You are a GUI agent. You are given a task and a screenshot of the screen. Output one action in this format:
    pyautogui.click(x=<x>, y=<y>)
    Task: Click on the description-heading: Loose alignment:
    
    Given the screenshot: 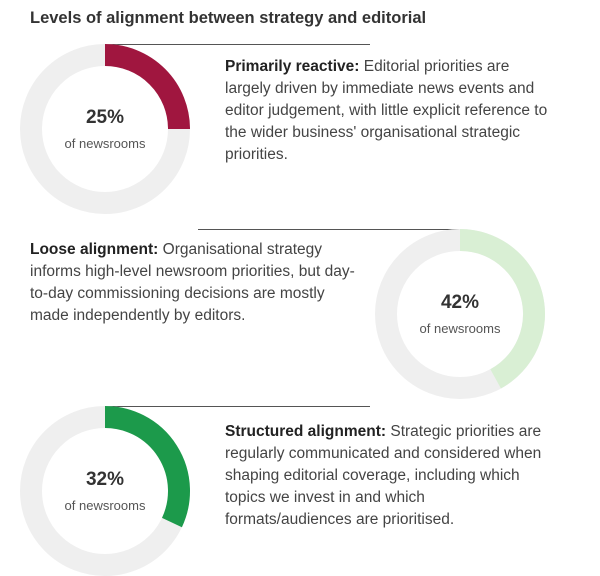 What is the action you would take?
    pyautogui.click(x=94, y=249)
    